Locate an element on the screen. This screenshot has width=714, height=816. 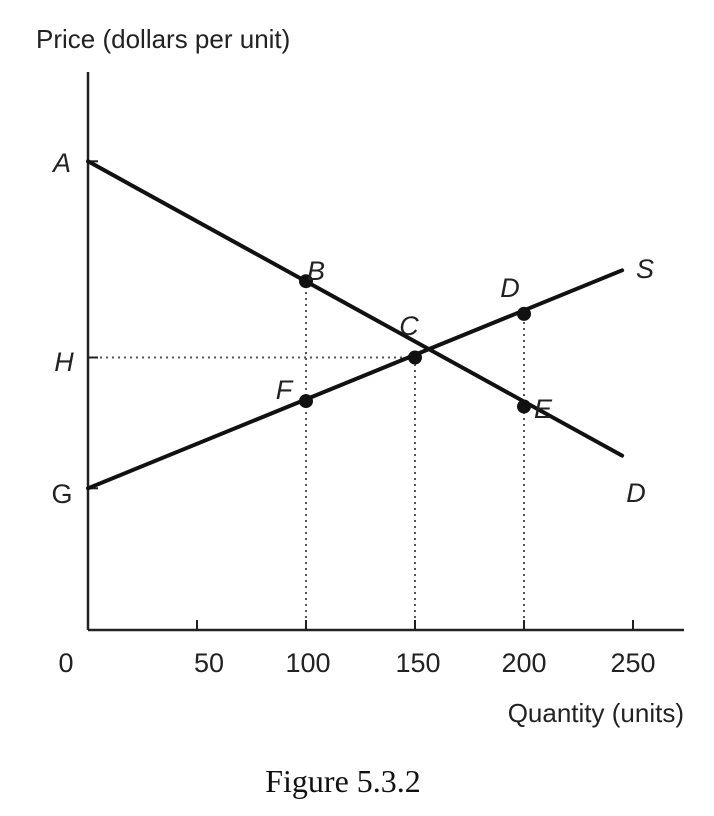
point-c is located at coordinates (415, 357).